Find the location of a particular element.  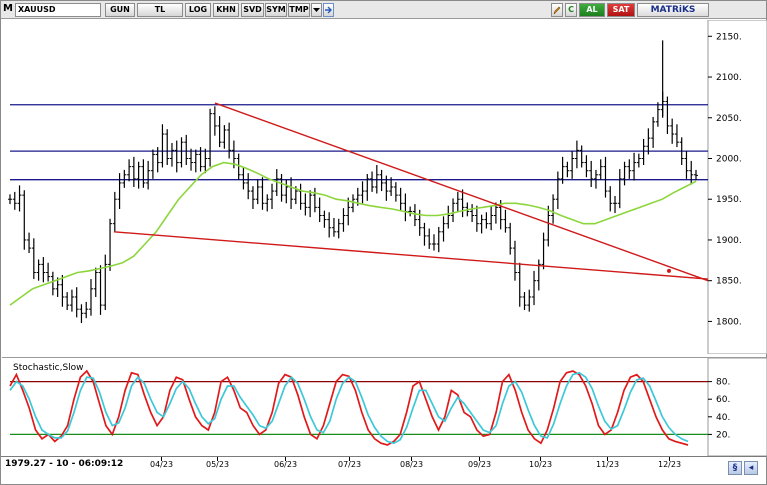

price-axis-label: 2000. is located at coordinates (729, 159).